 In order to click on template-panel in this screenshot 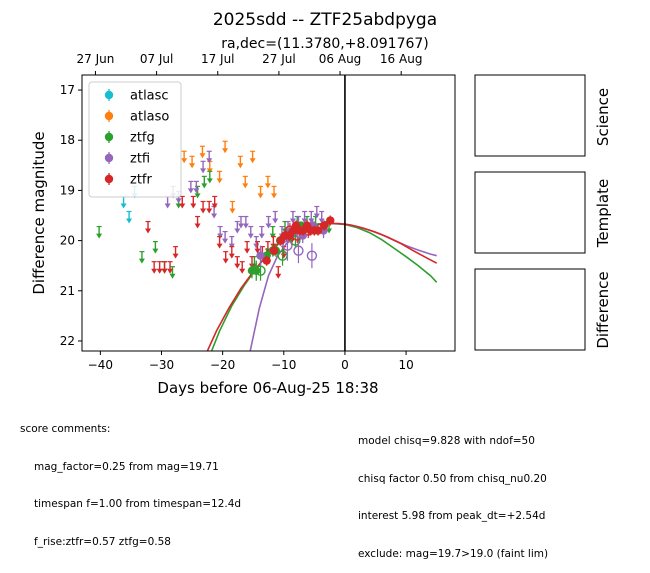, I will do `click(530, 212)`.